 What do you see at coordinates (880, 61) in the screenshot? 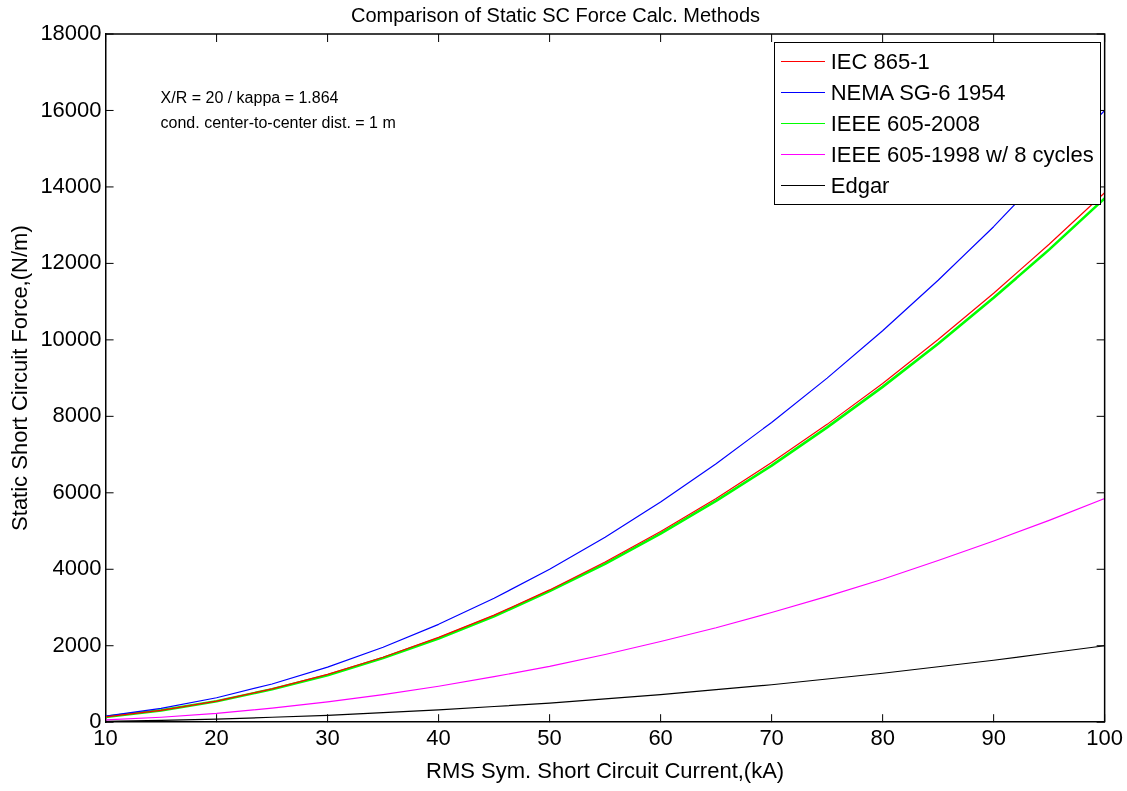
I see `legend-label: IEC 865-1` at bounding box center [880, 61].